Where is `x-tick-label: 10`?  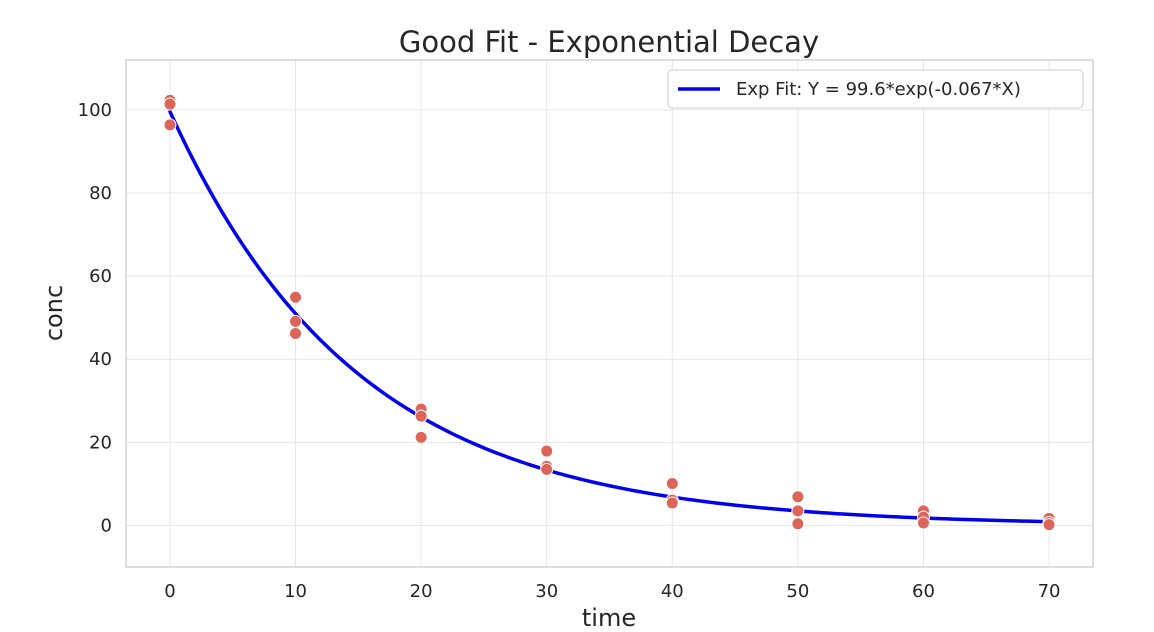 x-tick-label: 10 is located at coordinates (295, 591).